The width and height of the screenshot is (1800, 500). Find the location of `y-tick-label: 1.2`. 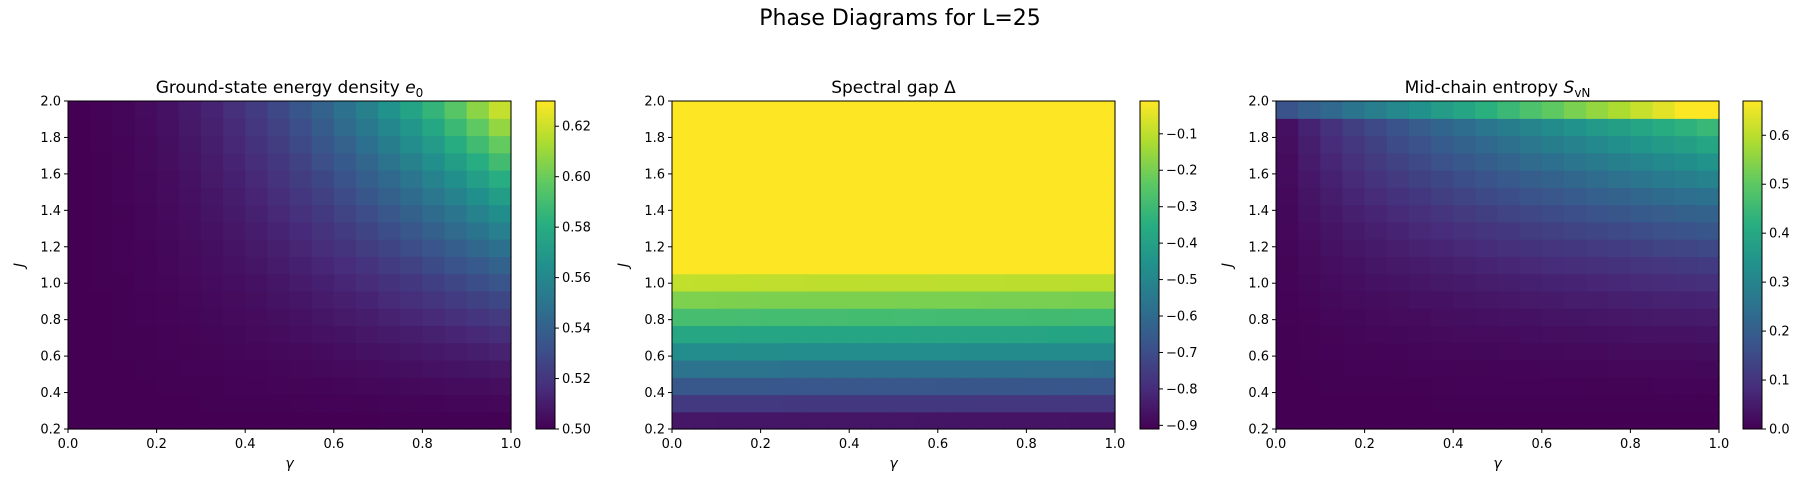

y-tick-label: 1.2 is located at coordinates (654, 247).